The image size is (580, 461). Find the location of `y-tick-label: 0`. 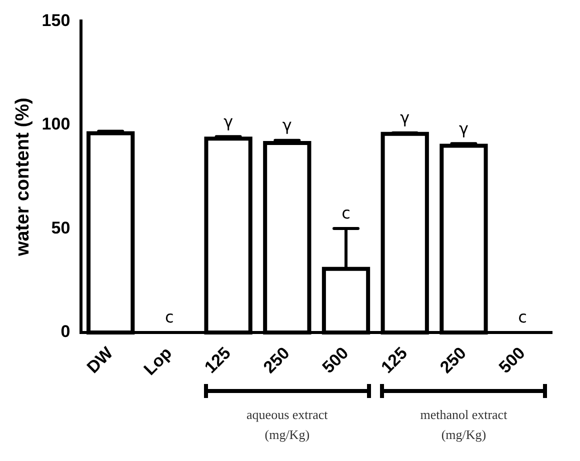

y-tick-label: 0 is located at coordinates (65, 332).